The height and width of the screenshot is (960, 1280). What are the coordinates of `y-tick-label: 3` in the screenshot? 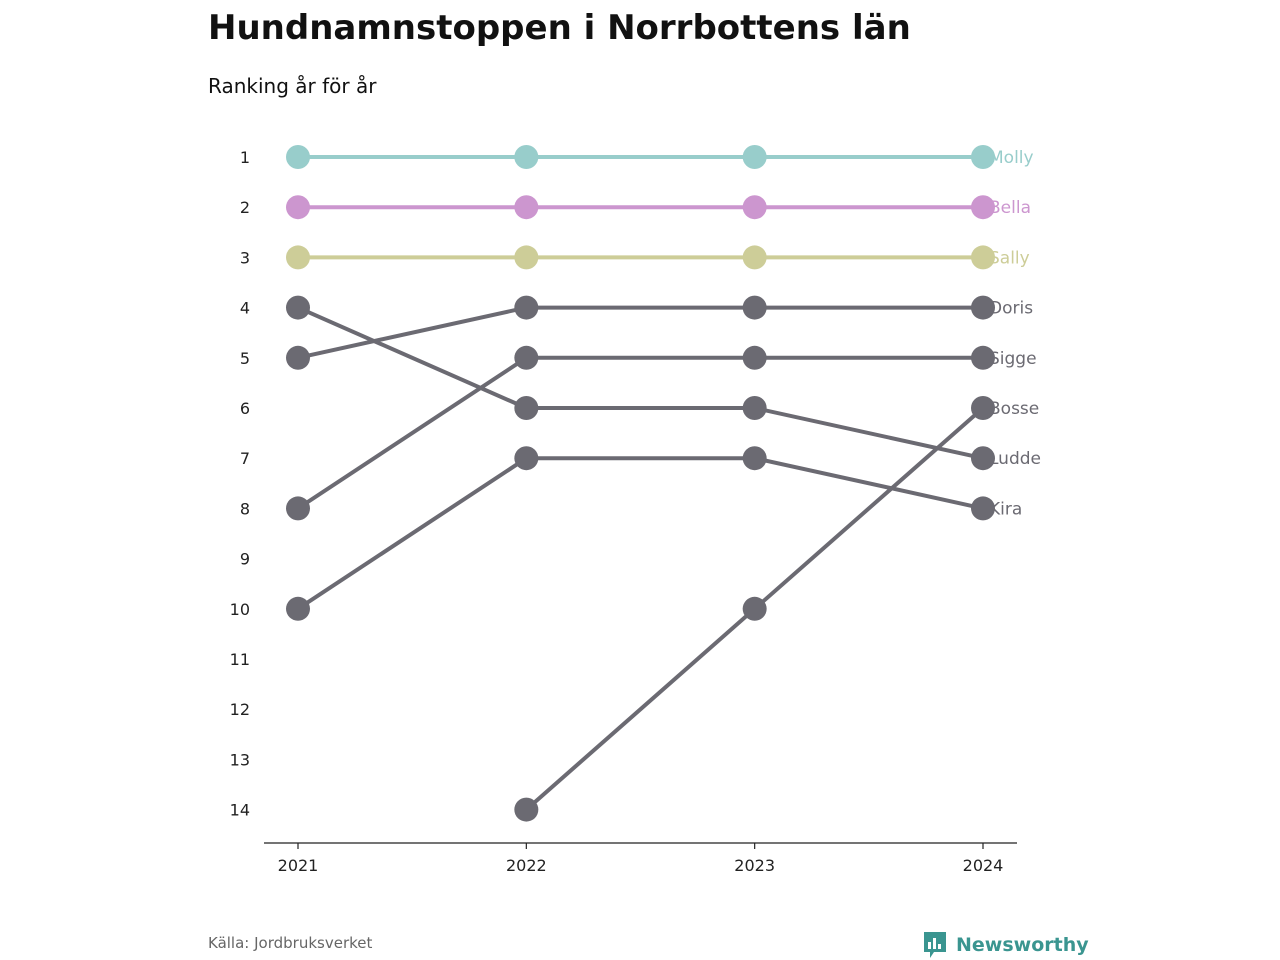 It's located at (245, 257).